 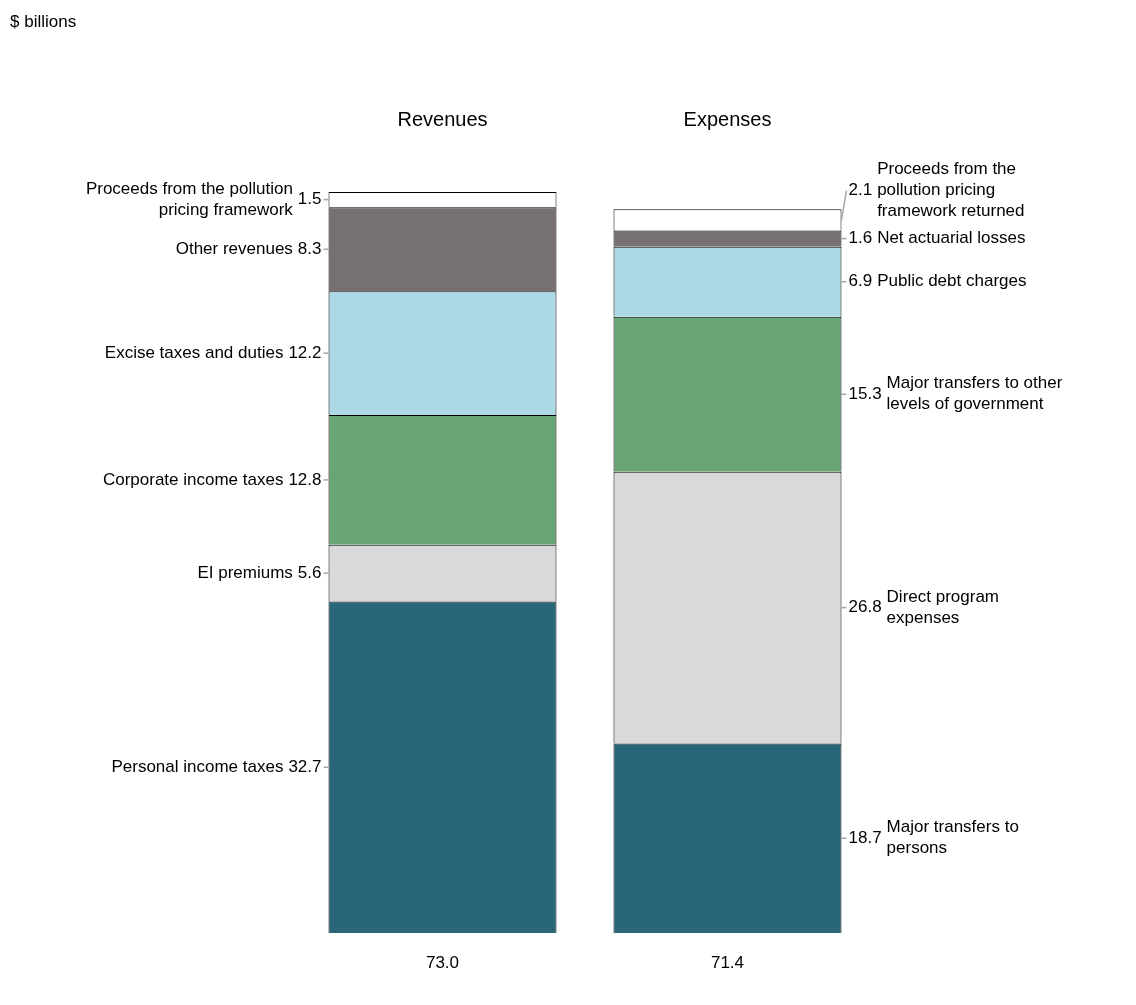 What do you see at coordinates (197, 766) in the screenshot?
I see `text: Personal income taxes` at bounding box center [197, 766].